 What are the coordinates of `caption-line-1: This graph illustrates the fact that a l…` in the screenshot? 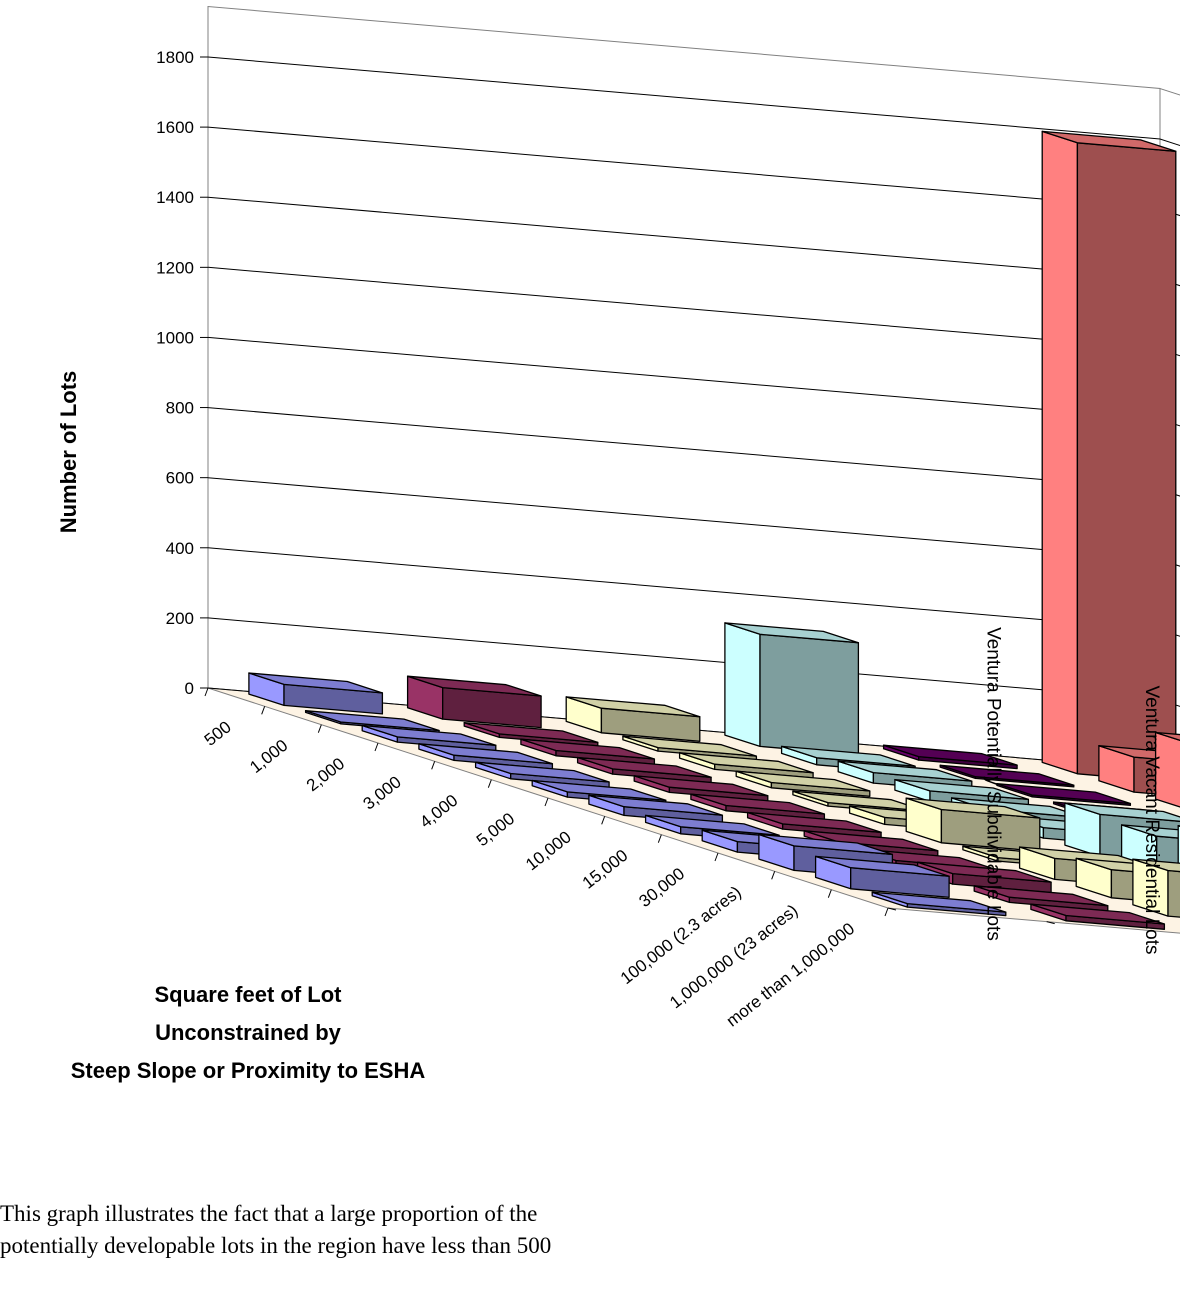 It's located at (269, 1213).